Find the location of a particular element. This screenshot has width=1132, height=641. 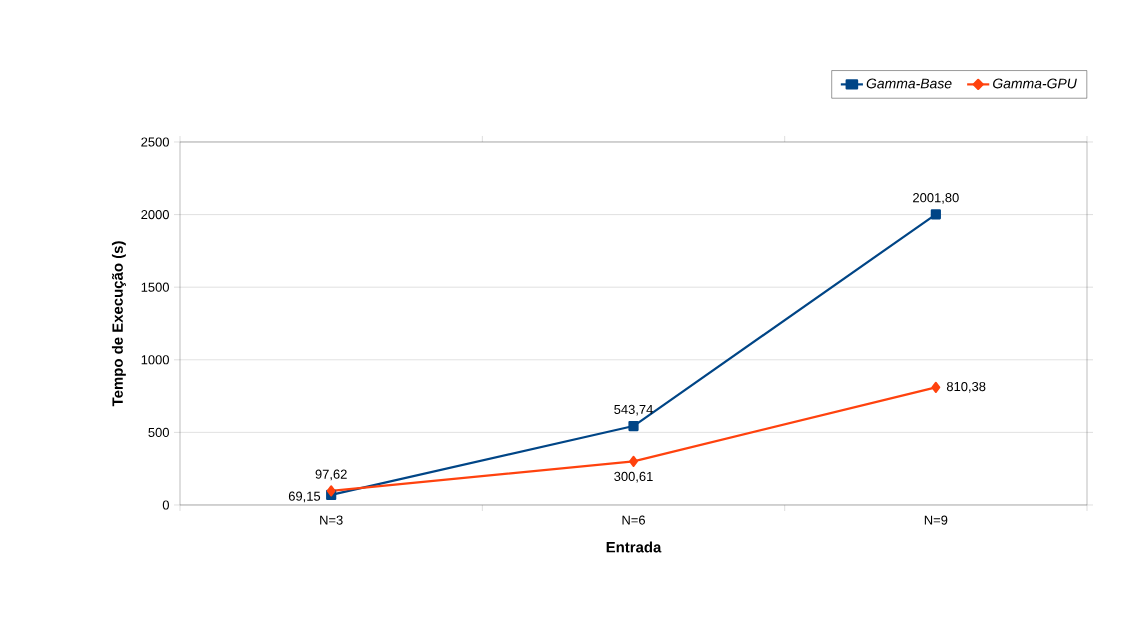

x-axis-title: Entrada is located at coordinates (634, 547).